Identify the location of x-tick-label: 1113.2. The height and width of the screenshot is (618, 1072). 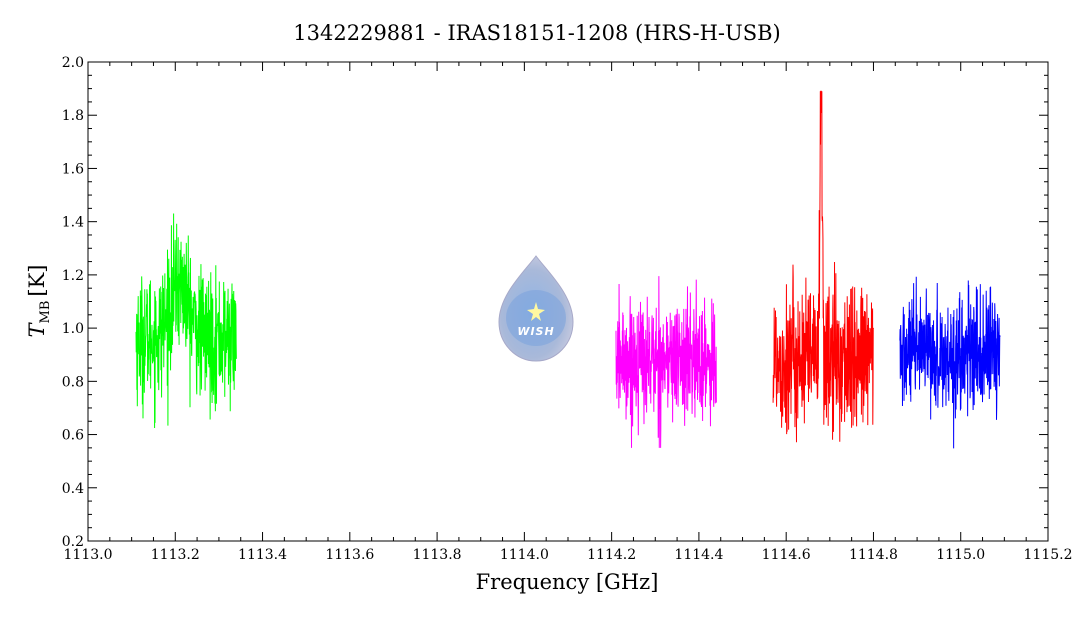
(175, 555).